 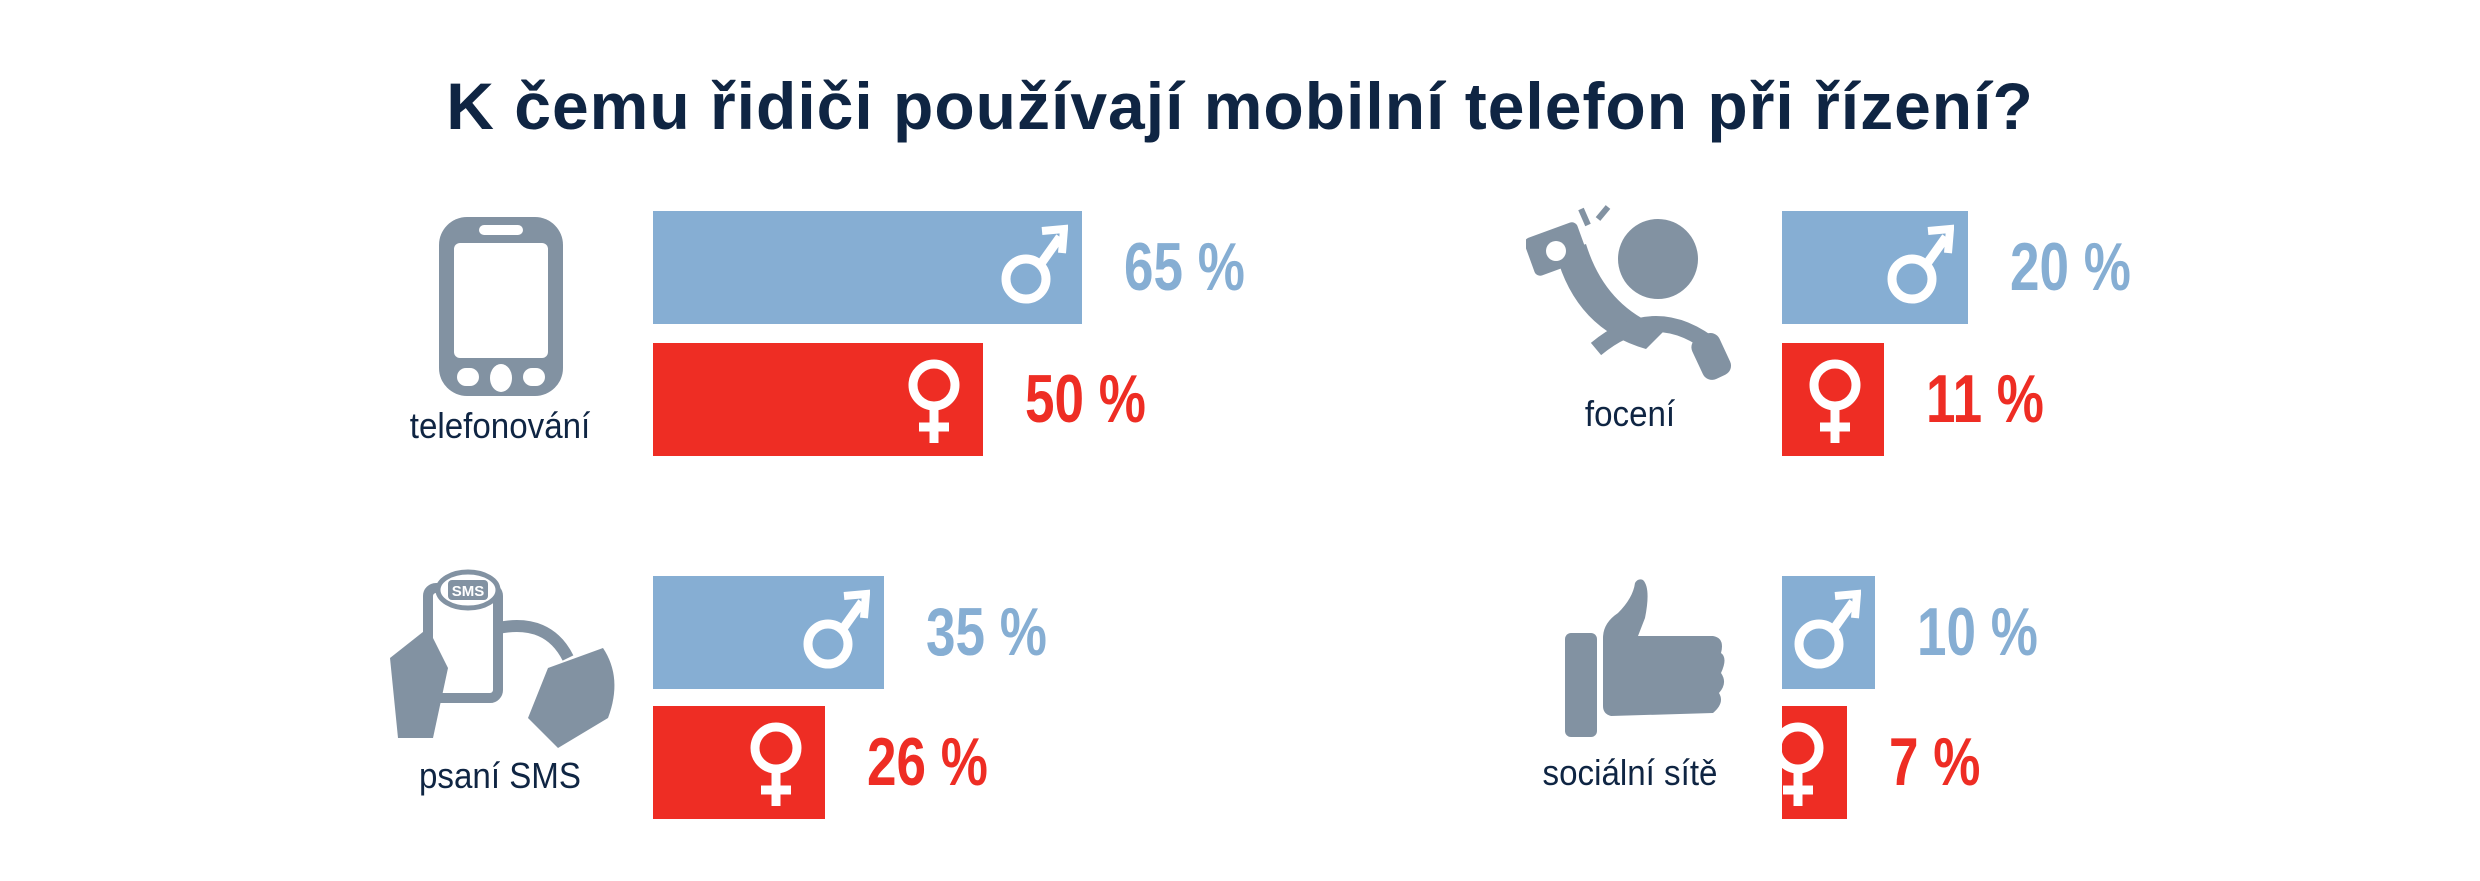 What do you see at coordinates (1985, 399) in the screenshot?
I see `female-value-label: 11 %` at bounding box center [1985, 399].